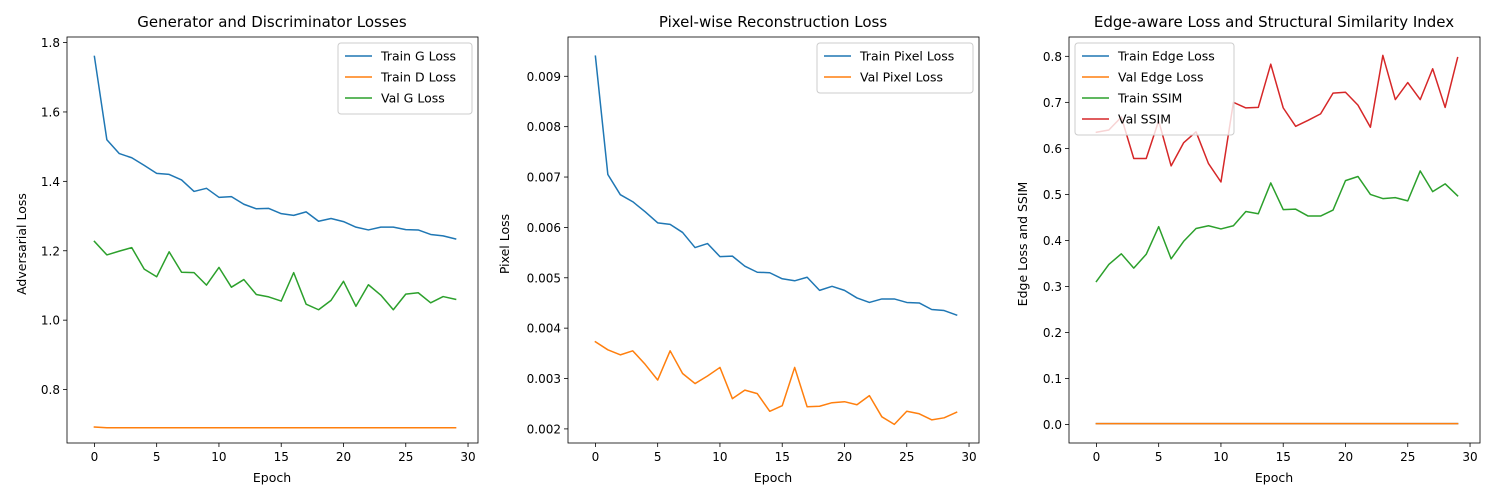 This screenshot has width=1500, height=500. Describe the element at coordinates (50, 43) in the screenshot. I see `y-tick-label: 1.8` at that location.